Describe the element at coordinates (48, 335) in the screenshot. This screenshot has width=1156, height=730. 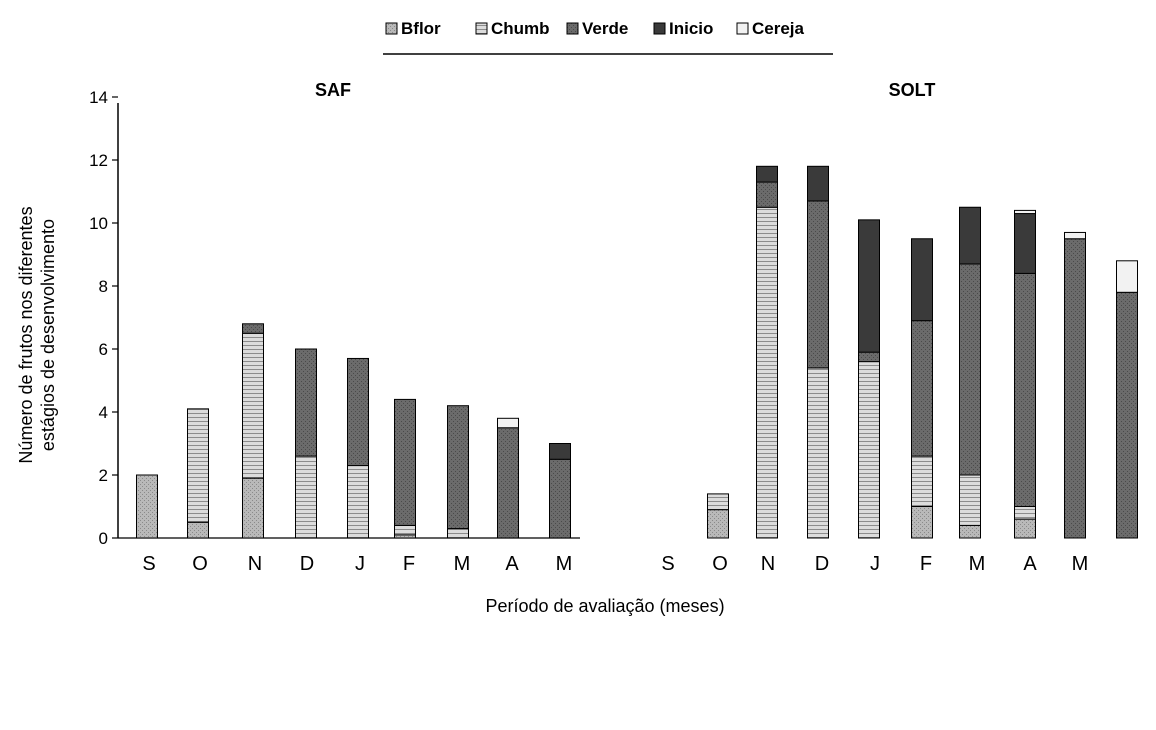
I see `y-axis-label-line-2: estágios de desenvolvimento` at that location.